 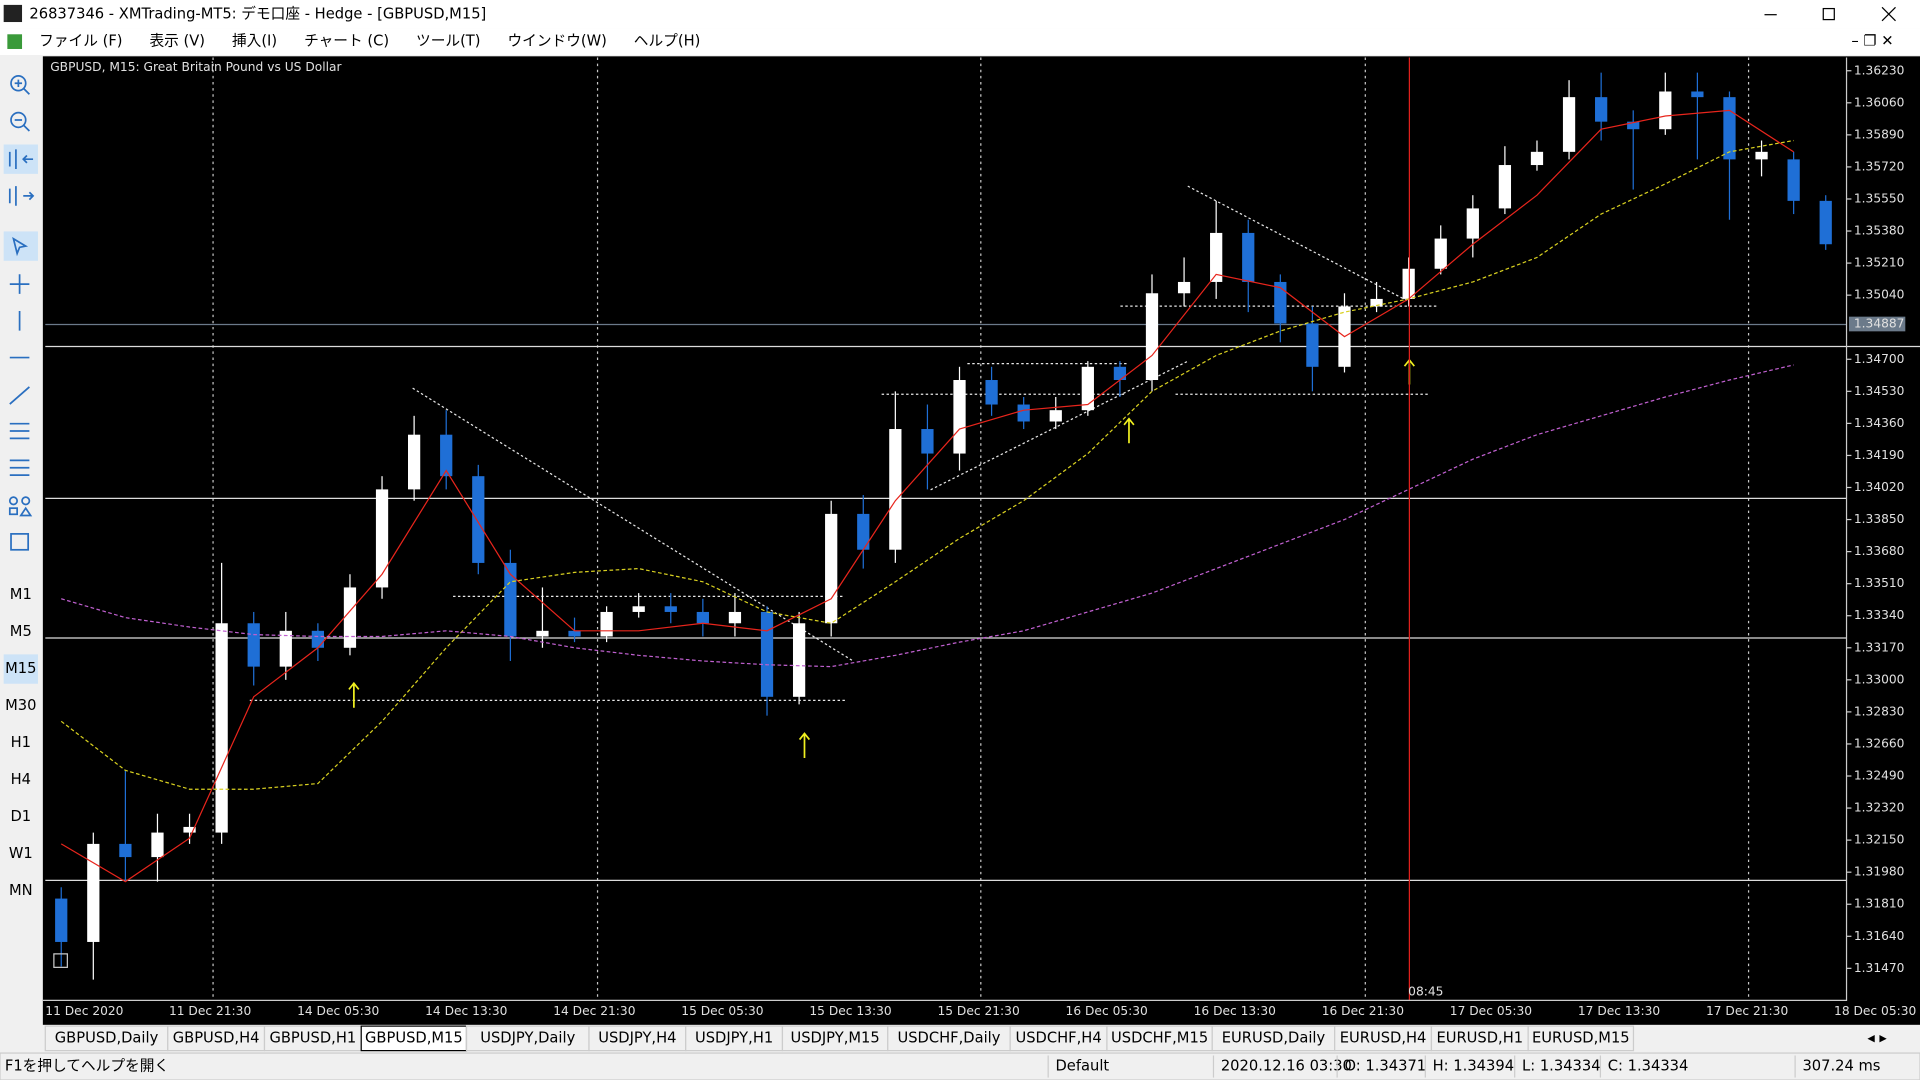 What do you see at coordinates (1828, 14) in the screenshot?
I see `restore-button` at bounding box center [1828, 14].